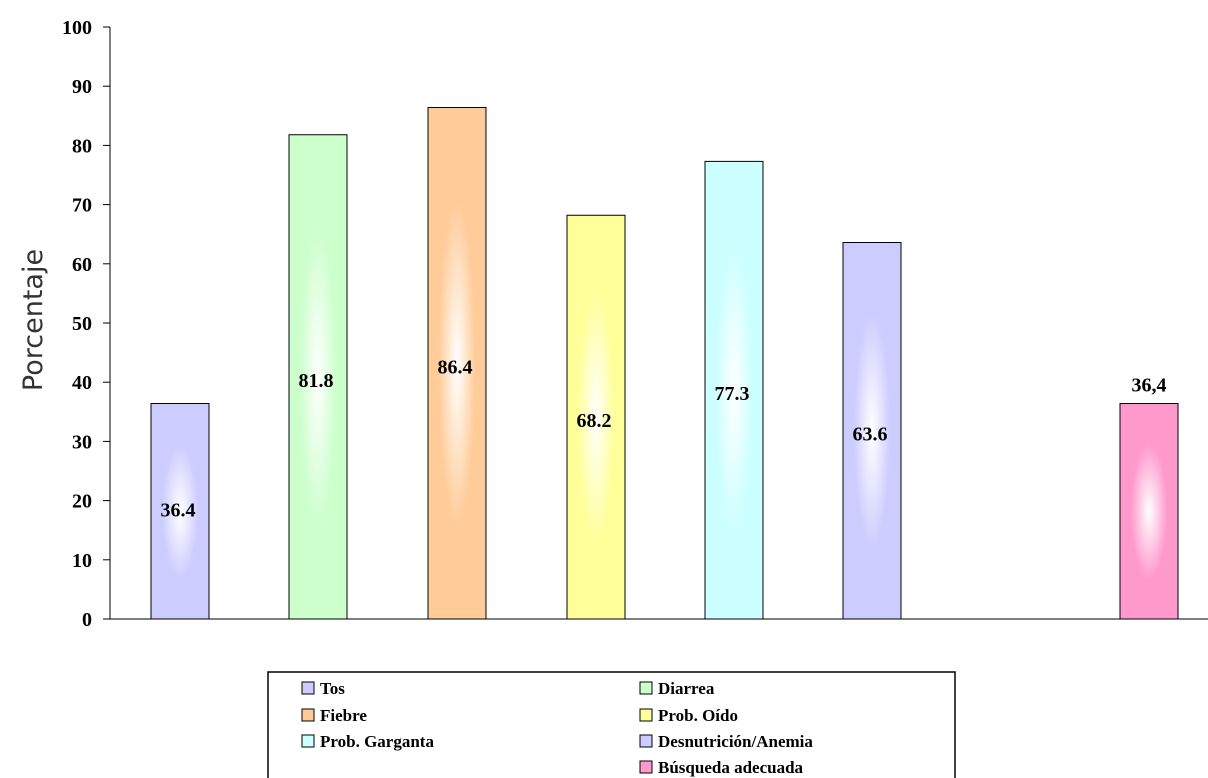 The width and height of the screenshot is (1208, 778). Describe the element at coordinates (686, 688) in the screenshot. I see `legend-label: Diarrea` at that location.